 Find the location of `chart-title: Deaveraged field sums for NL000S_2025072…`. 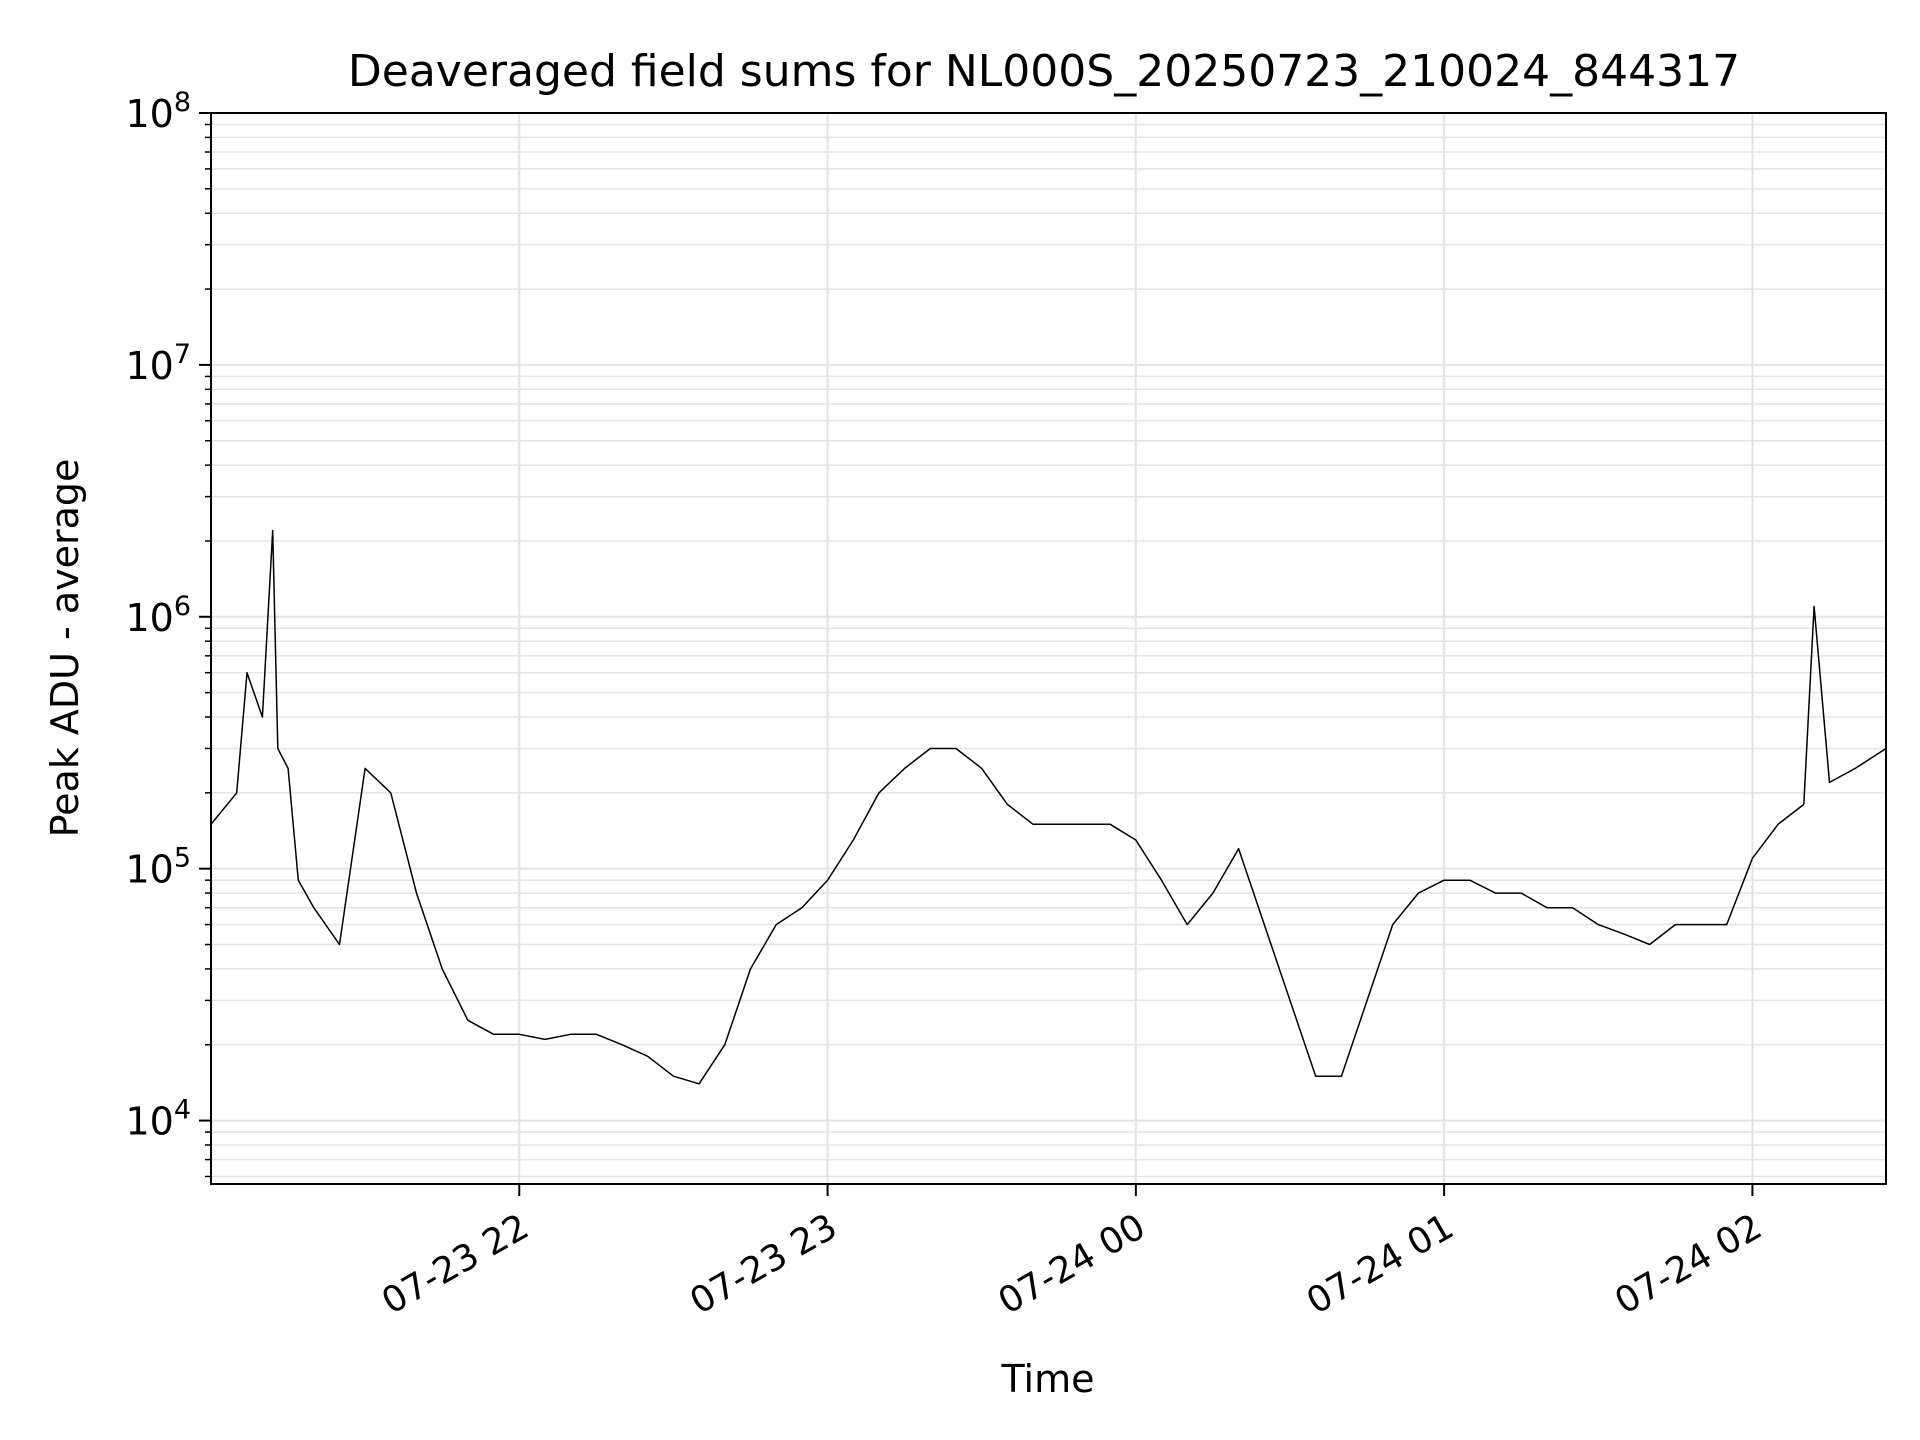

chart-title: Deaveraged field sums for NL000S_2025072… is located at coordinates (1044, 71).